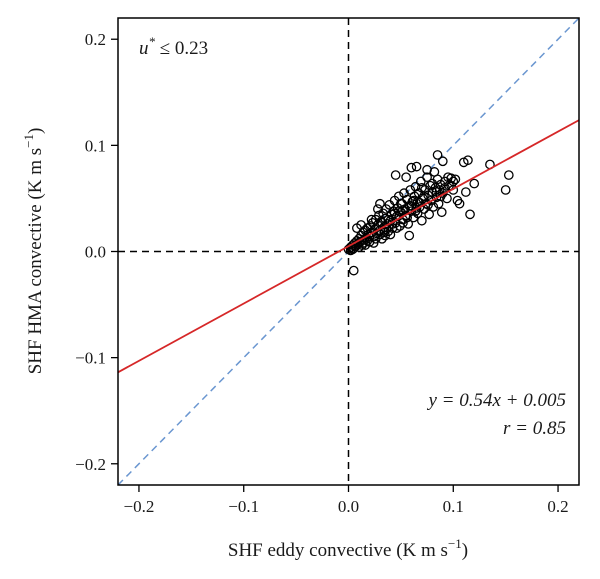 Image resolution: width=600 pixels, height=579 pixels. Describe the element at coordinates (35, 131) in the screenshot. I see `y-axis-label-close: )` at that location.